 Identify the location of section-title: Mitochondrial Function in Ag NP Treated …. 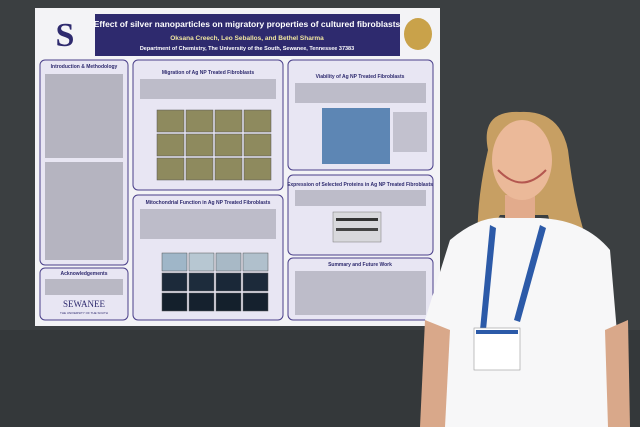
(208, 203).